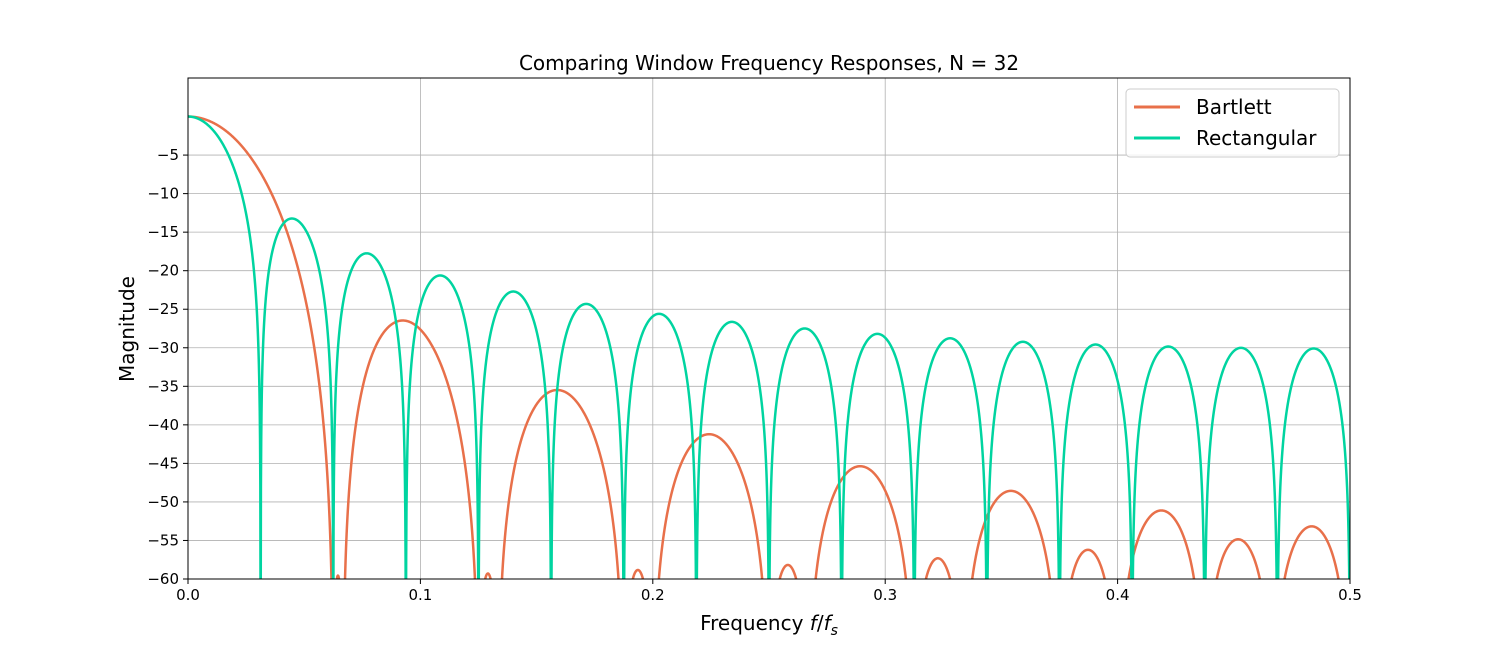 This screenshot has width=1500, height=654. What do you see at coordinates (163, 425) in the screenshot?
I see `y-tick-label: −40` at bounding box center [163, 425].